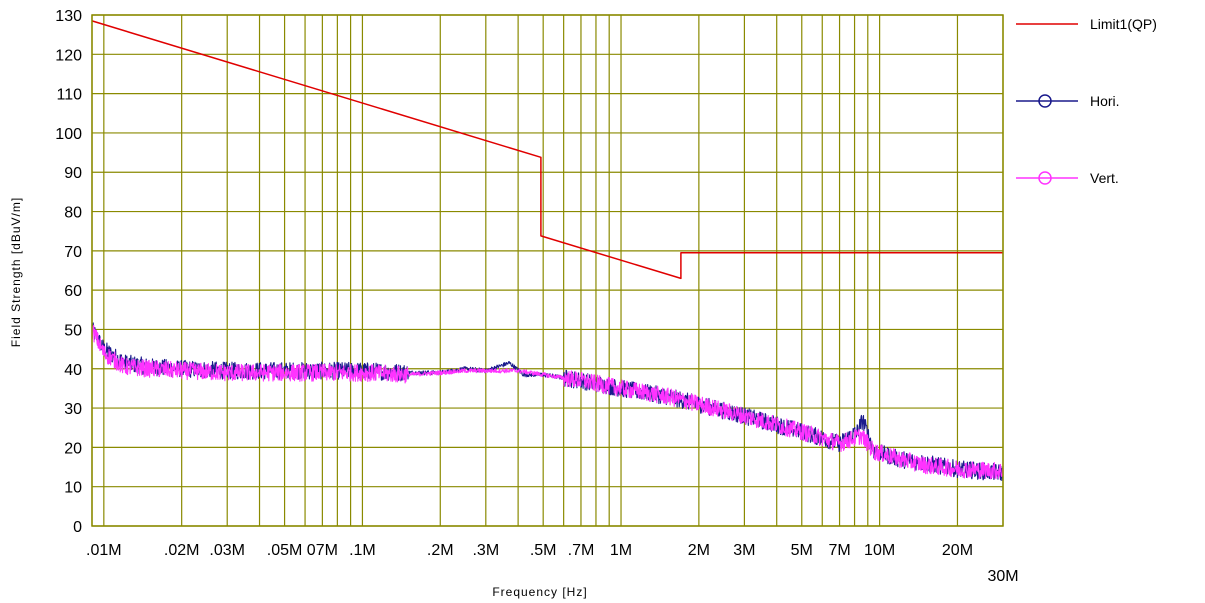  What do you see at coordinates (1123, 24) in the screenshot?
I see `legend-label: Limit1(QP)` at bounding box center [1123, 24].